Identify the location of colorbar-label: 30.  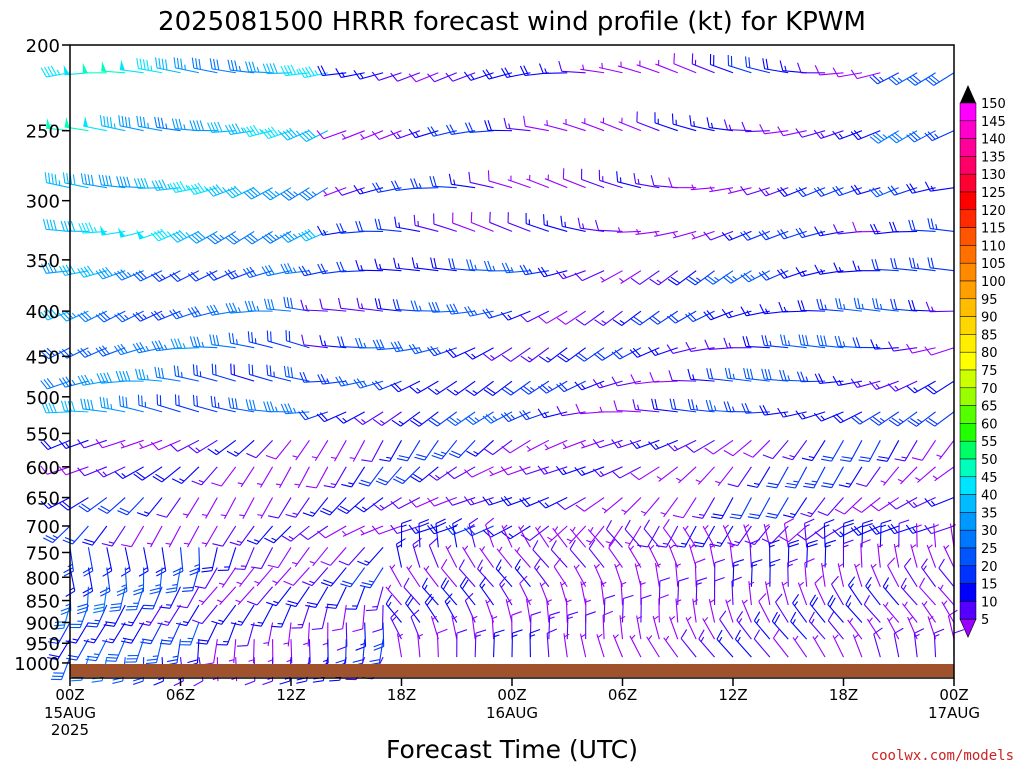
(989, 531).